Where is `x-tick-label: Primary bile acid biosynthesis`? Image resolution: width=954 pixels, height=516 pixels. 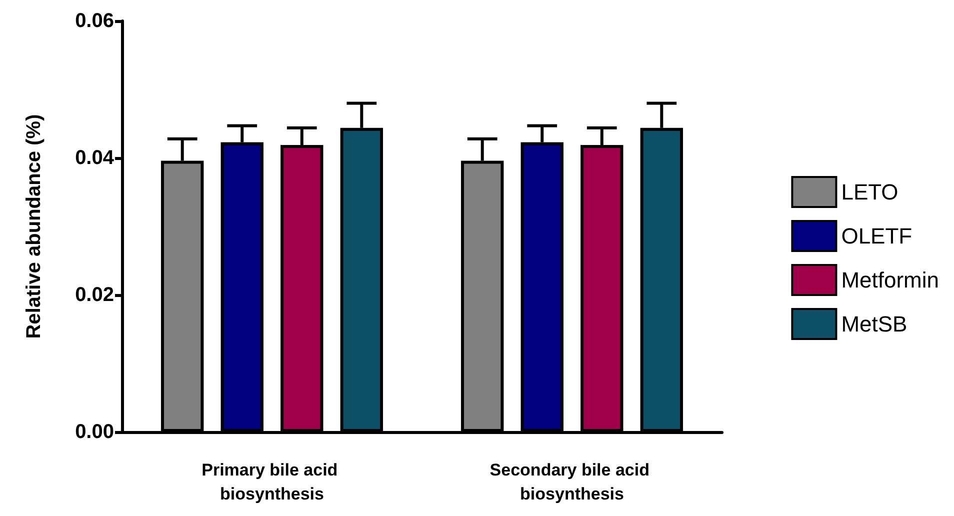 x-tick-label: Primary bile acid biosynthesis is located at coordinates (272, 482).